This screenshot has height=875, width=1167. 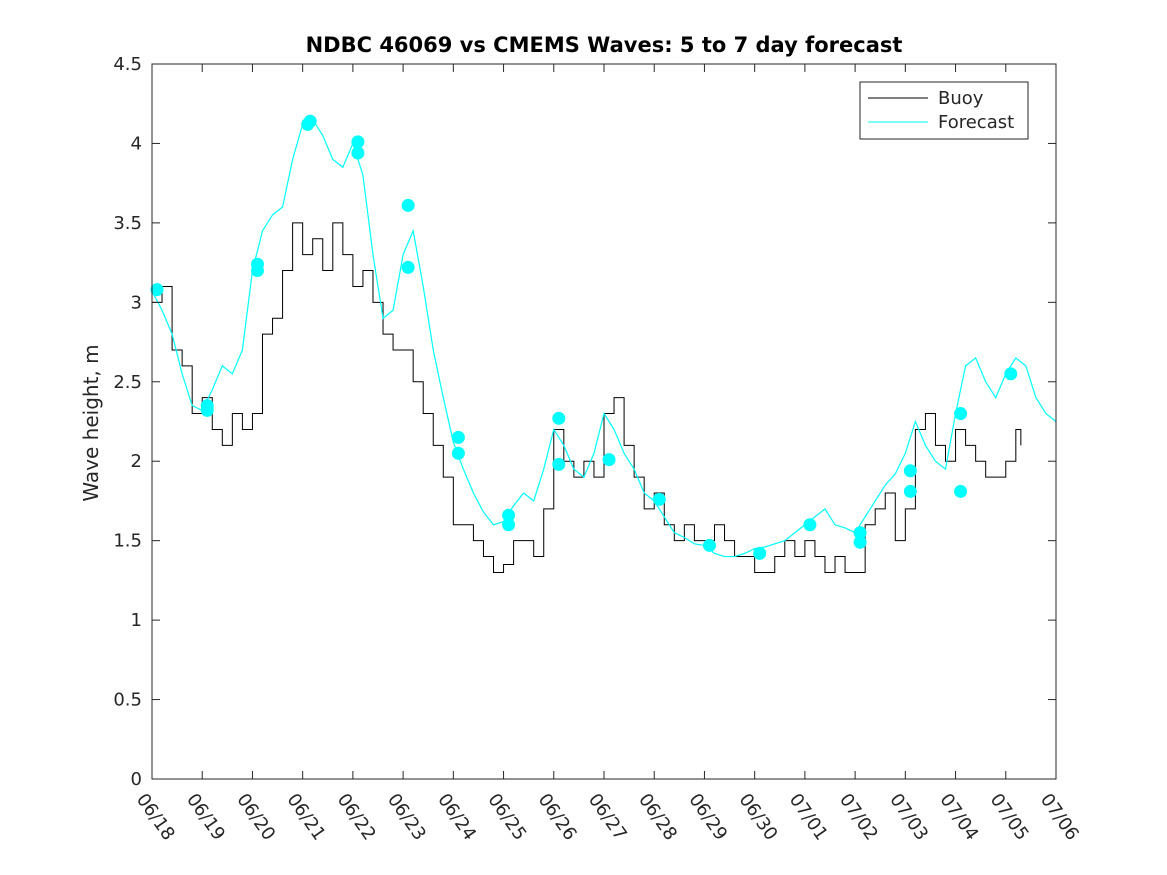 What do you see at coordinates (127, 700) in the screenshot?
I see `y-tick-label: 0.5` at bounding box center [127, 700].